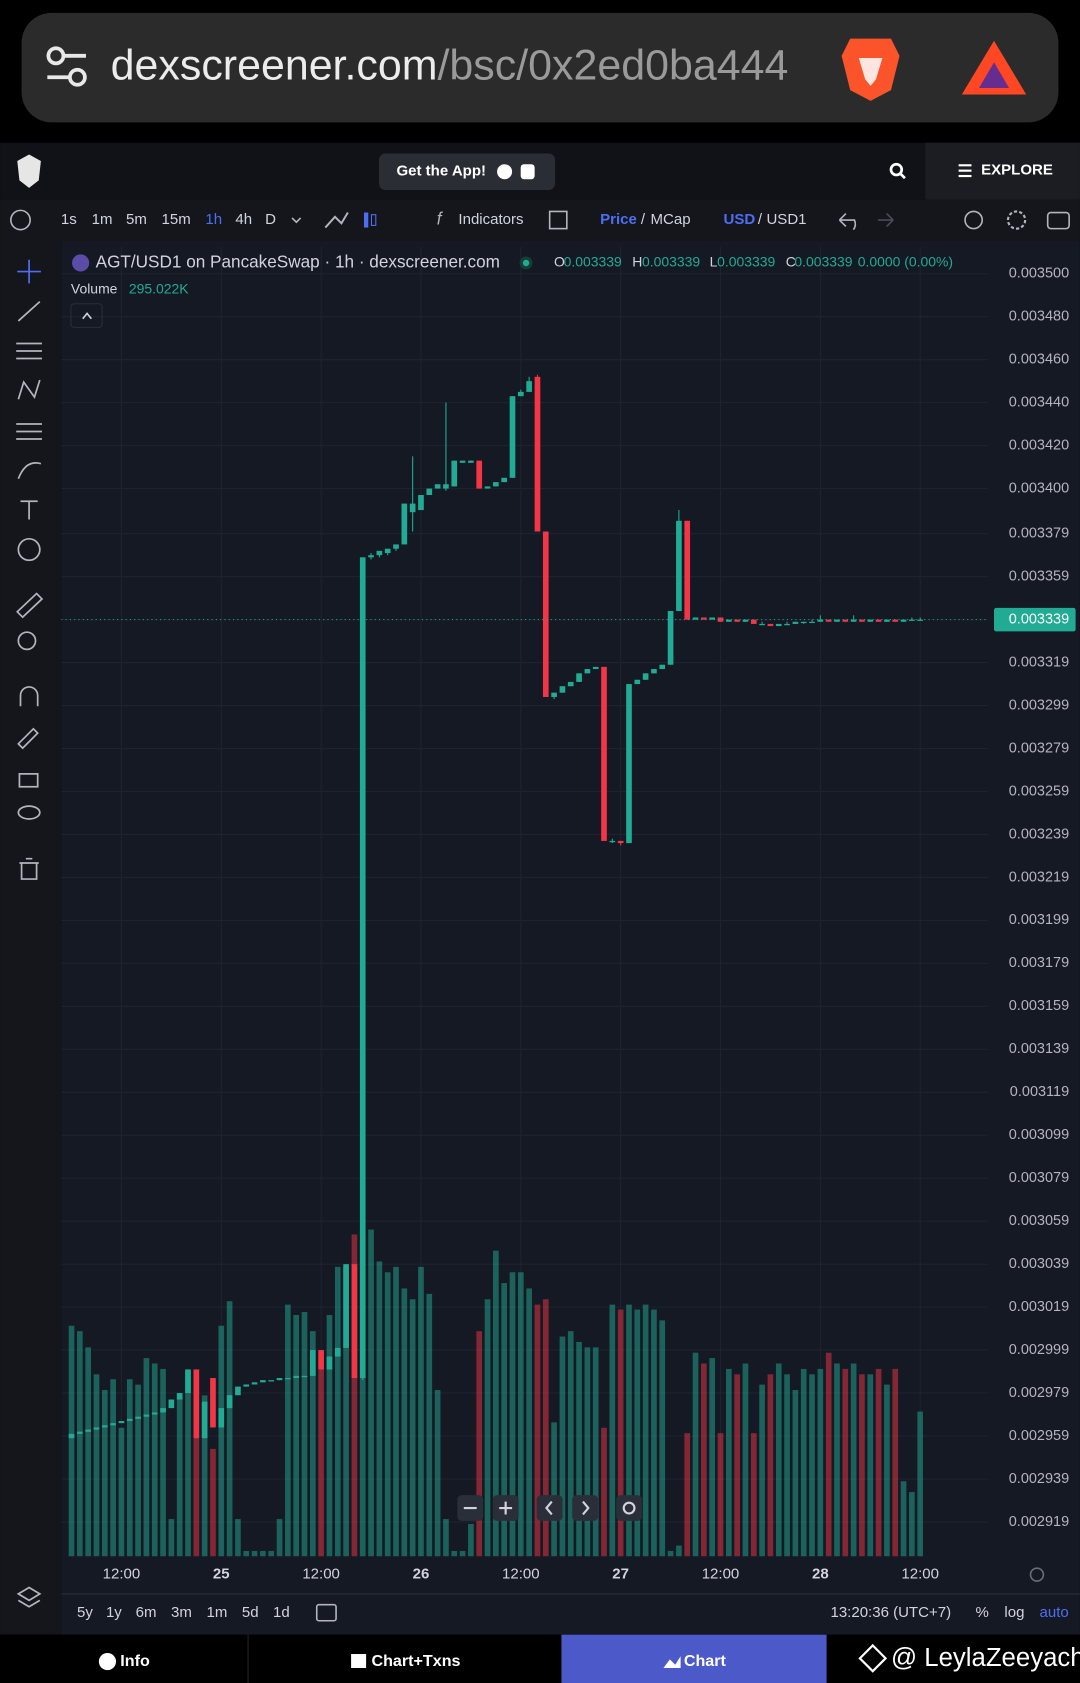  I want to click on scroll-left-button, so click(549, 1508).